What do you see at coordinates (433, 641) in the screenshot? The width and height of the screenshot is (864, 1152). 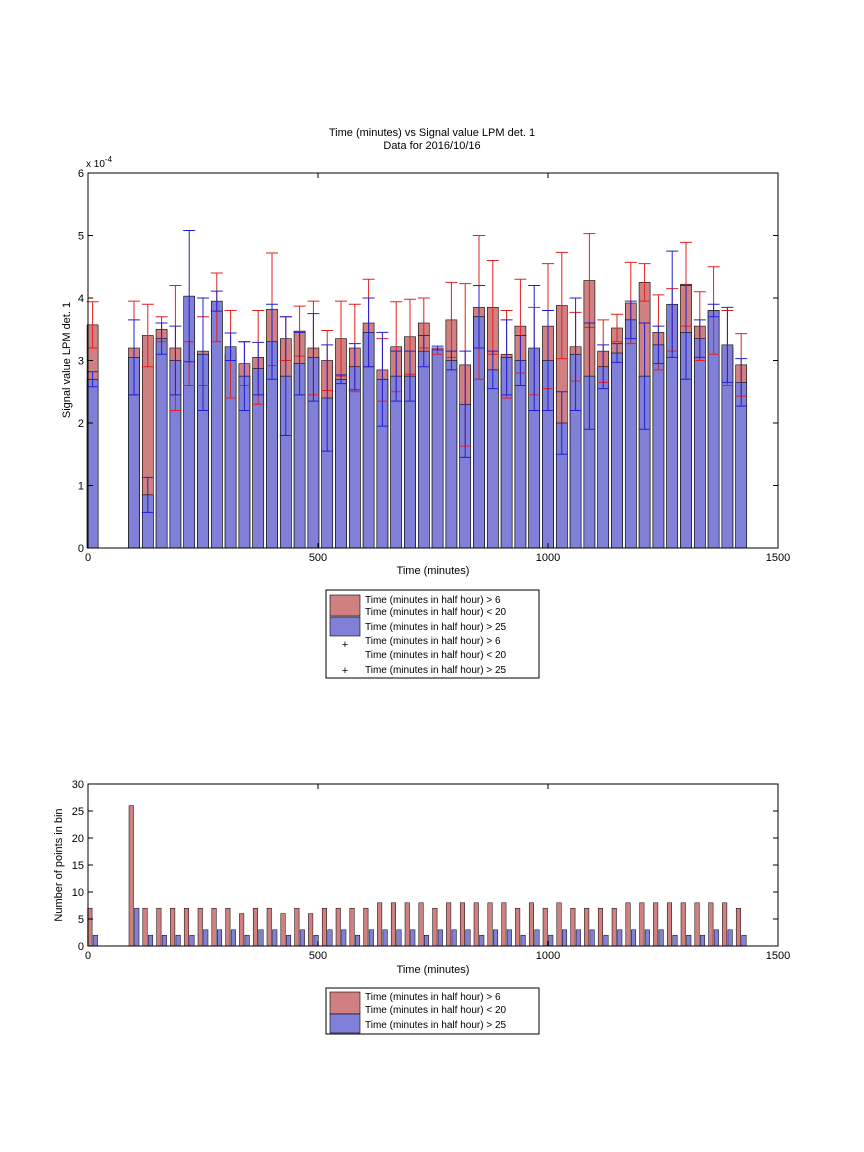 I see `chart1-legend-entry3-line1: Time (minutes in half hour) > 6` at bounding box center [433, 641].